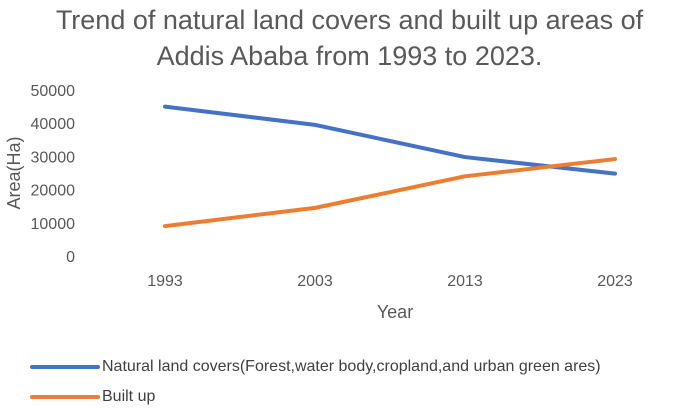  I want to click on x-tick-label-1993: 1993, so click(165, 281).